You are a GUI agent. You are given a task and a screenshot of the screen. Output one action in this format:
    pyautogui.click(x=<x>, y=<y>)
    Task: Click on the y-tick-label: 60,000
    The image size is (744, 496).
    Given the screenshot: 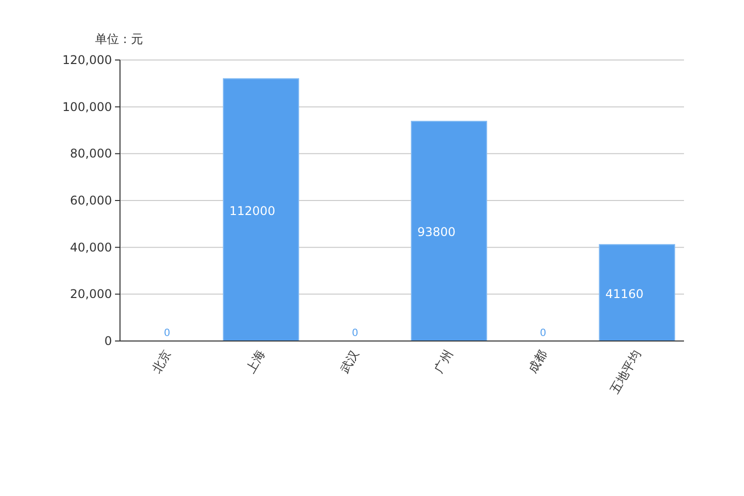 What is the action you would take?
    pyautogui.click(x=91, y=201)
    